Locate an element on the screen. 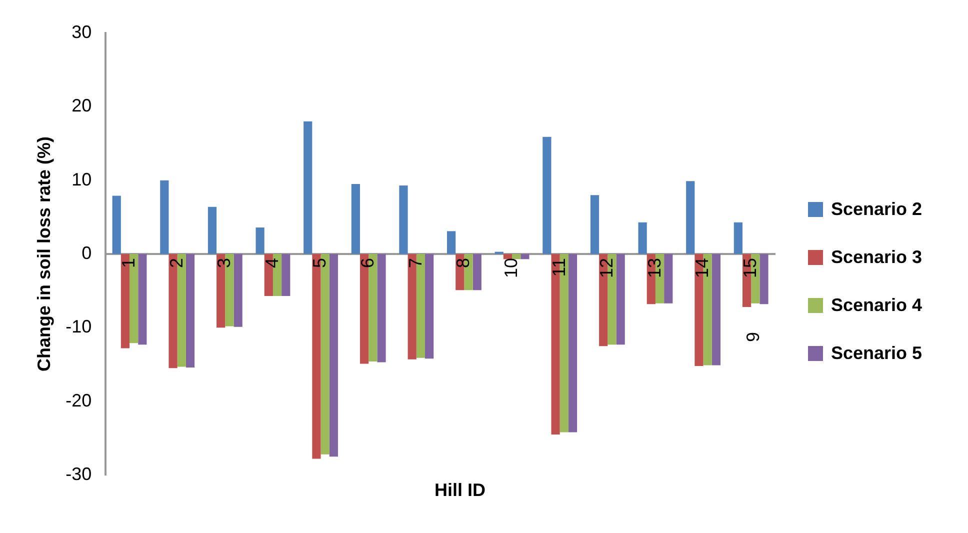  legend-label: Scenario 4 is located at coordinates (876, 305).